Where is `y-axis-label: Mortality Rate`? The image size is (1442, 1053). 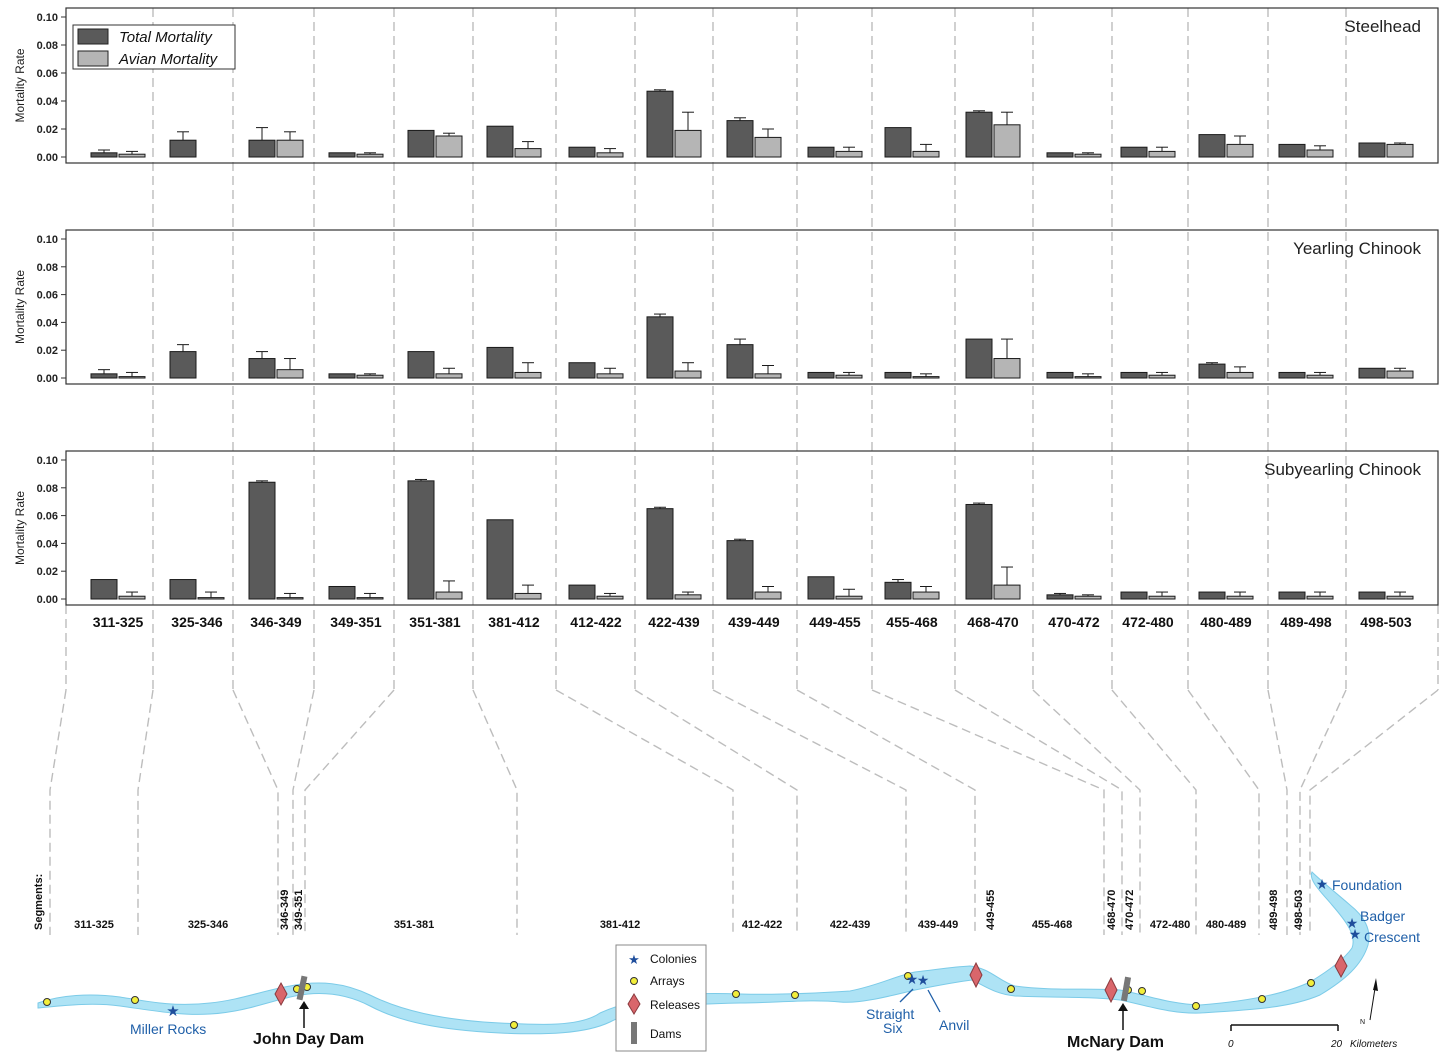
y-axis-label: Mortality Rate is located at coordinates (20, 85).